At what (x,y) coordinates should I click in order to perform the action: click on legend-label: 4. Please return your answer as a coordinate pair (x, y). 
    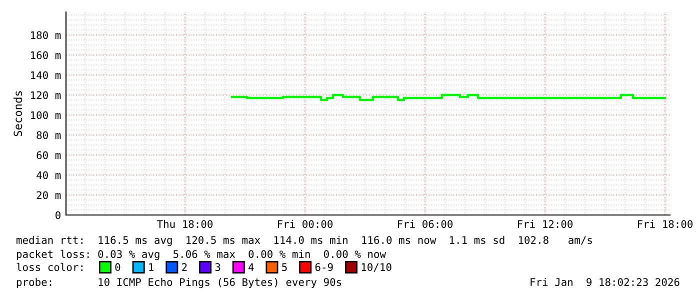
    Looking at the image, I should click on (251, 267).